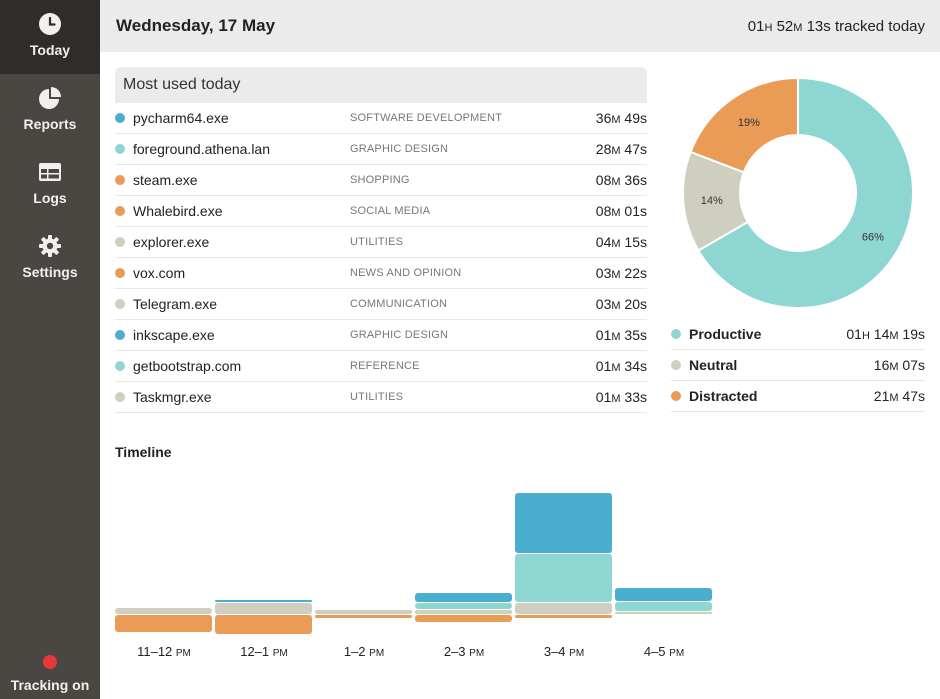 The image size is (940, 699). What do you see at coordinates (798, 396) in the screenshot?
I see `legend-item-distracted: Distracted 21M 47s` at bounding box center [798, 396].